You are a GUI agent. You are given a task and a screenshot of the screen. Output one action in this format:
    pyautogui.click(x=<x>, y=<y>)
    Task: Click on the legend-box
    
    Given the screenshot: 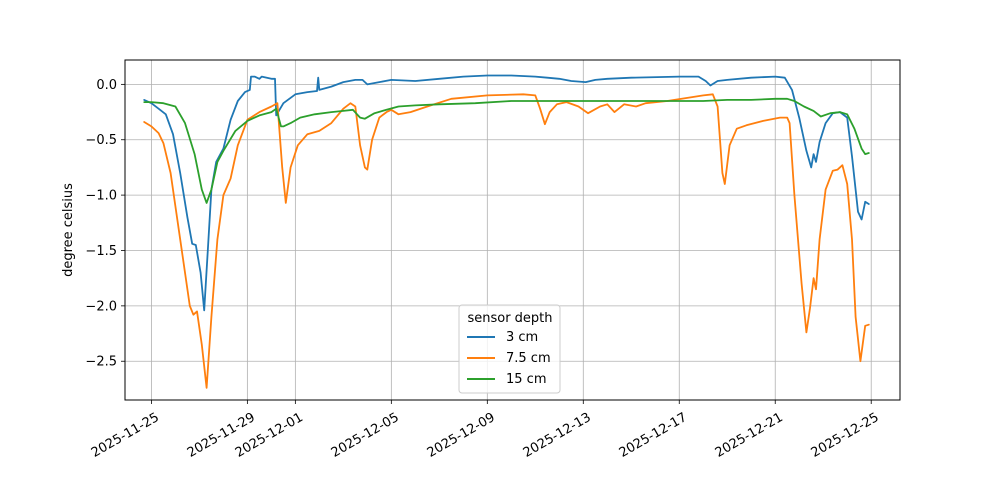 What is the action you would take?
    pyautogui.click(x=509, y=349)
    